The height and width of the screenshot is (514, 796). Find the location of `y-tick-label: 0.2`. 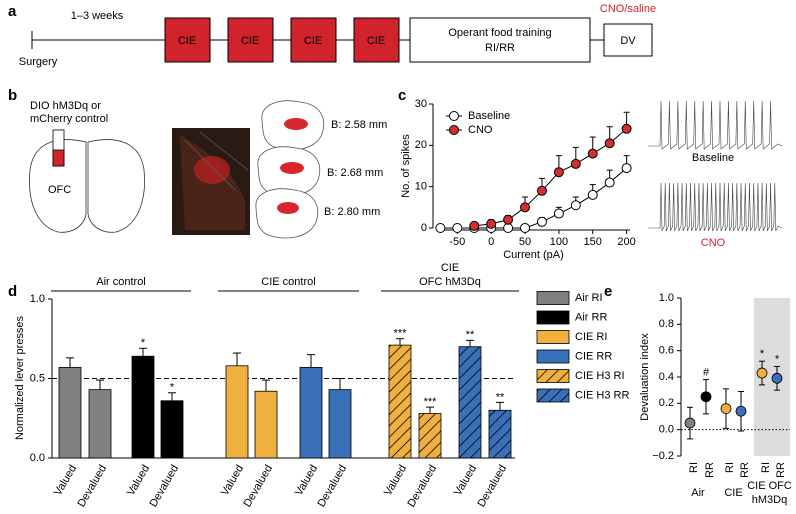

y-tick-label: 0.2 is located at coordinates (666, 403).